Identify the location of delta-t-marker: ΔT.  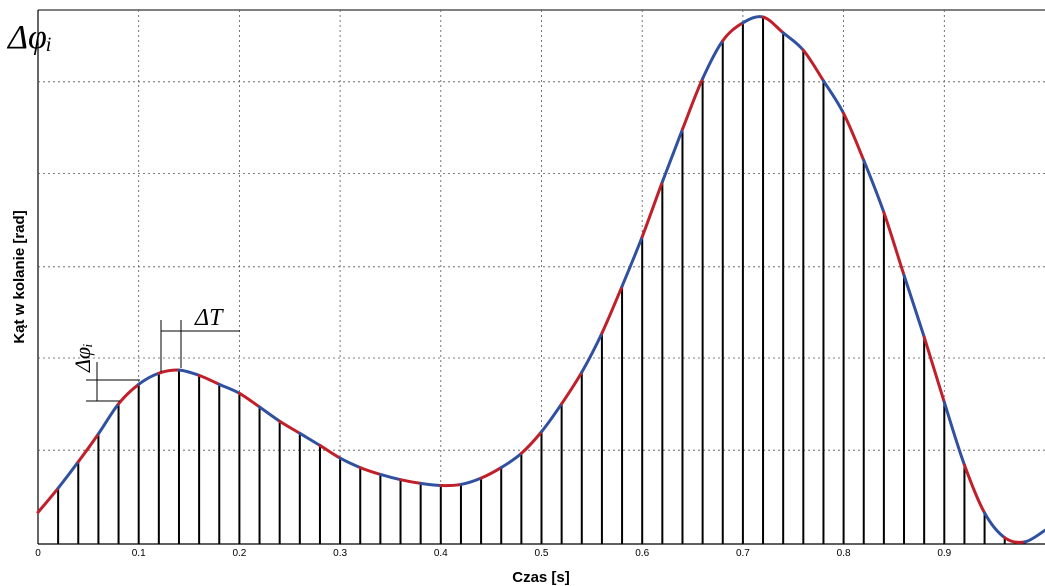
(200, 338).